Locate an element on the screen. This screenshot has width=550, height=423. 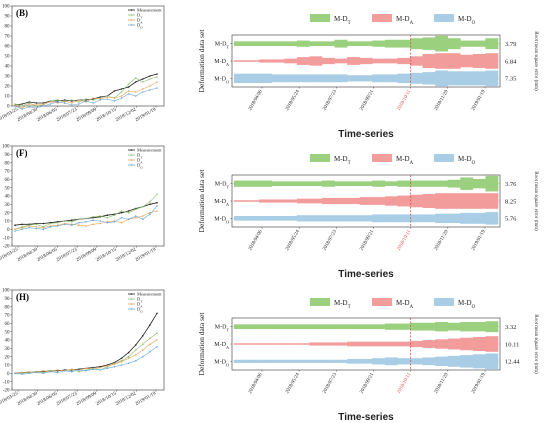
y-tick-label: 40 is located at coordinates (8, 341).